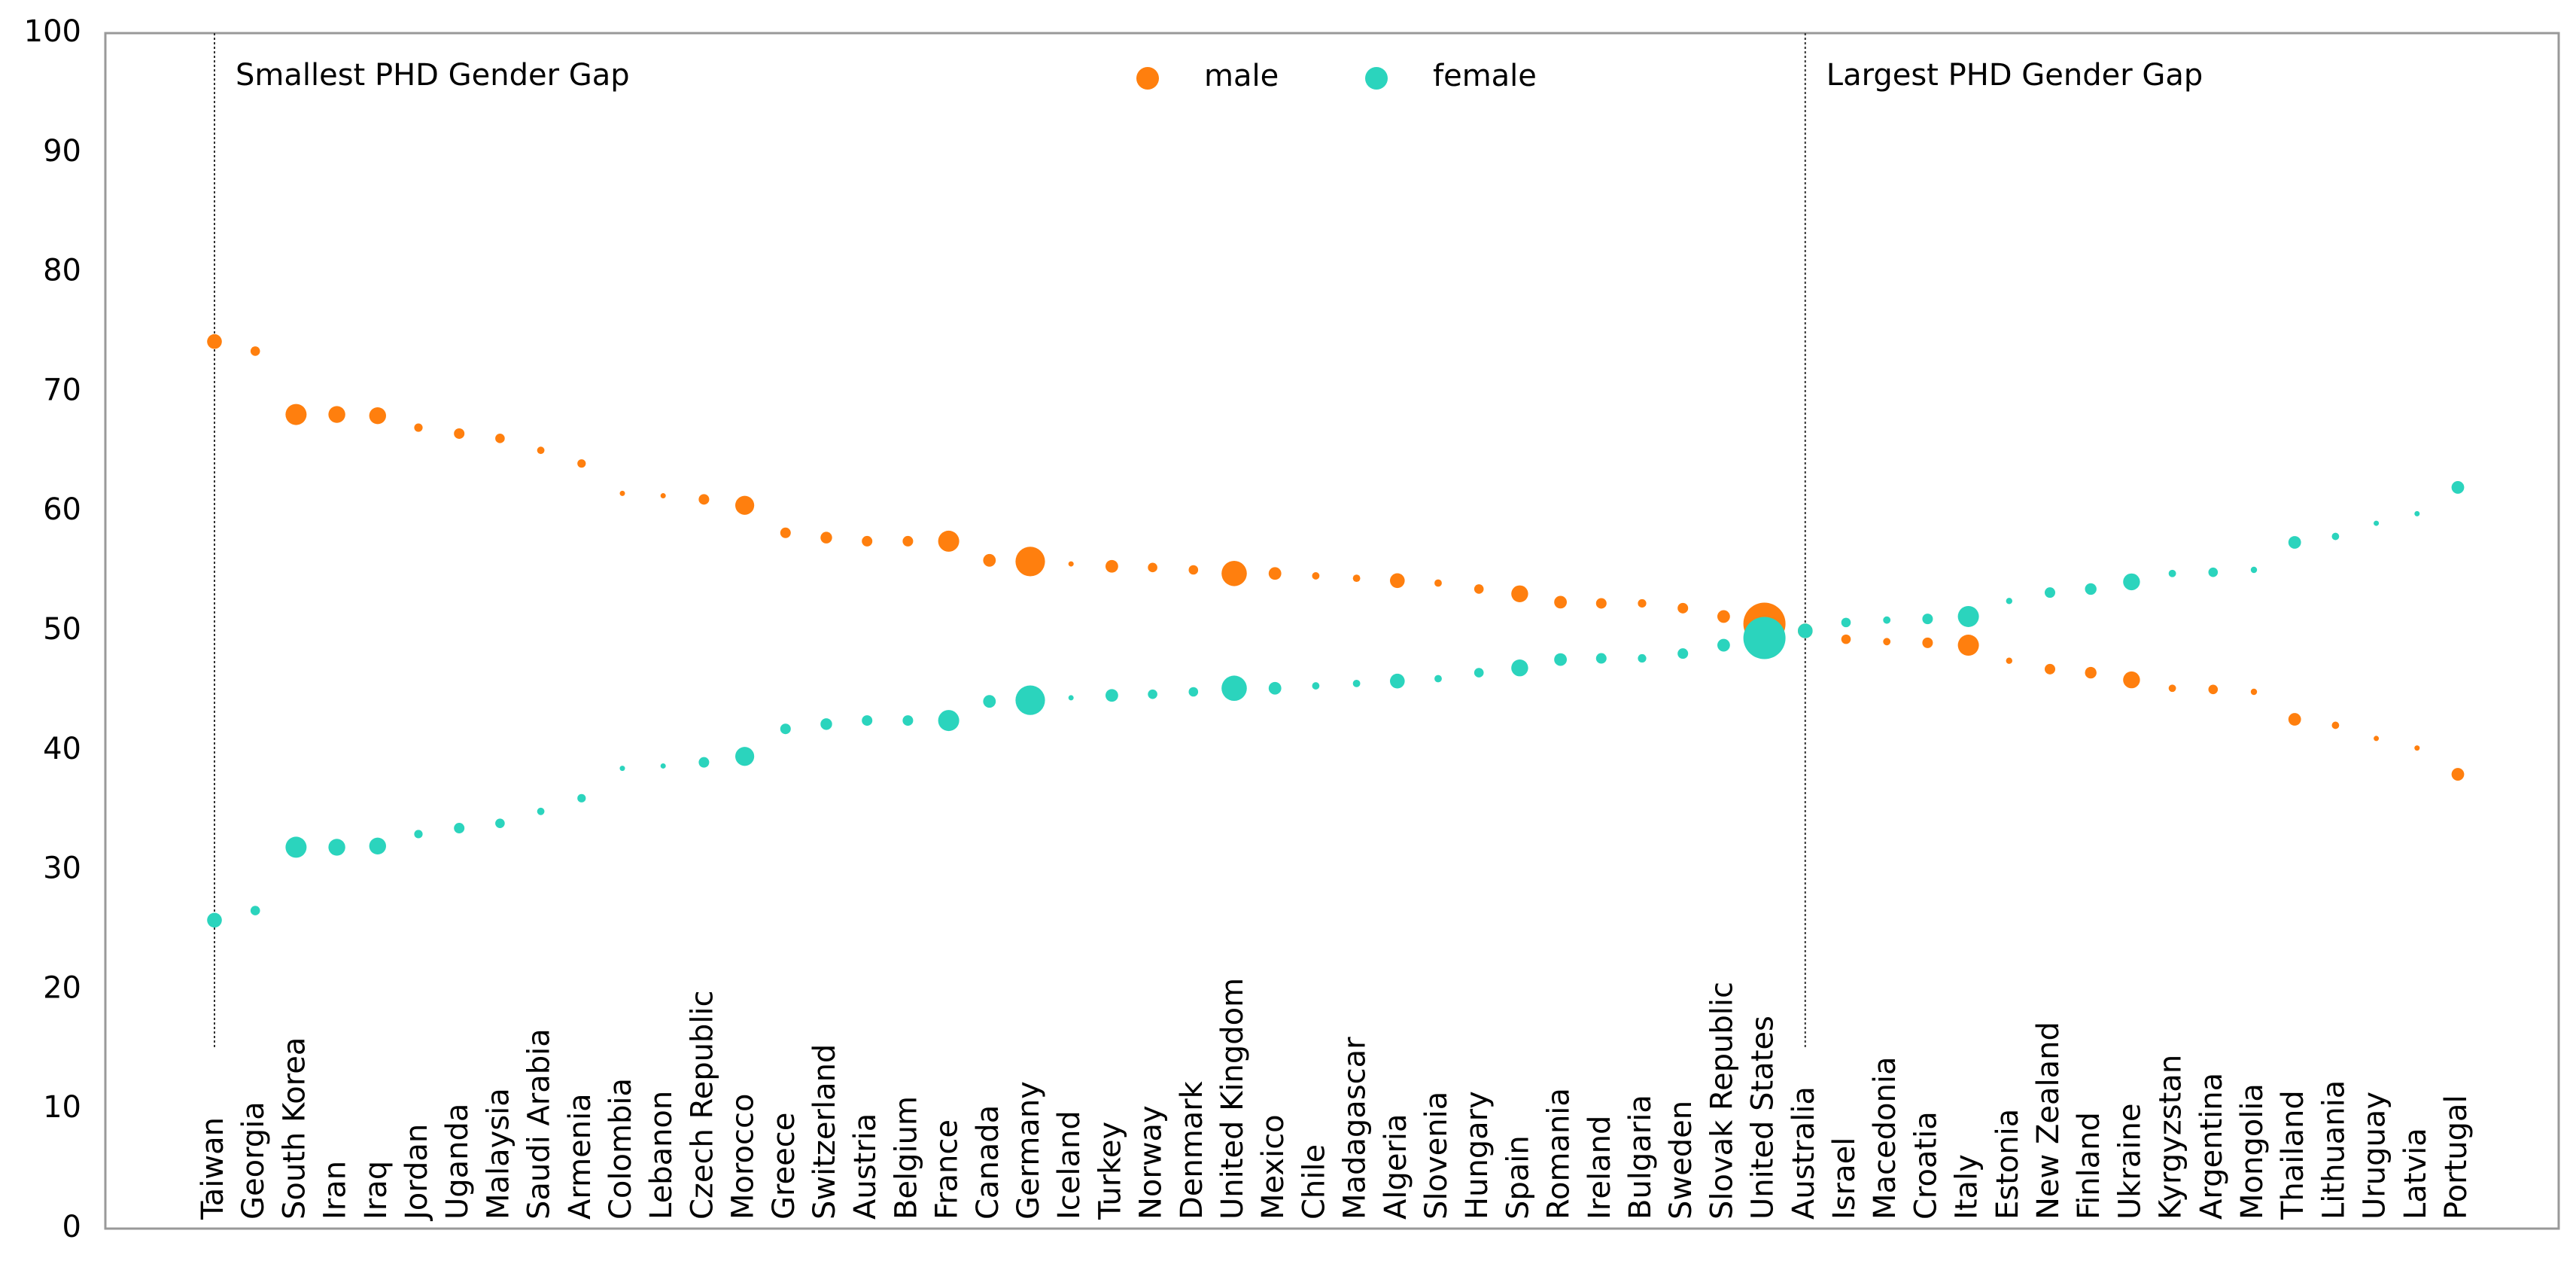 This screenshot has width=2576, height=1270. I want to click on x-tick-label: Armenia, so click(580, 1156).